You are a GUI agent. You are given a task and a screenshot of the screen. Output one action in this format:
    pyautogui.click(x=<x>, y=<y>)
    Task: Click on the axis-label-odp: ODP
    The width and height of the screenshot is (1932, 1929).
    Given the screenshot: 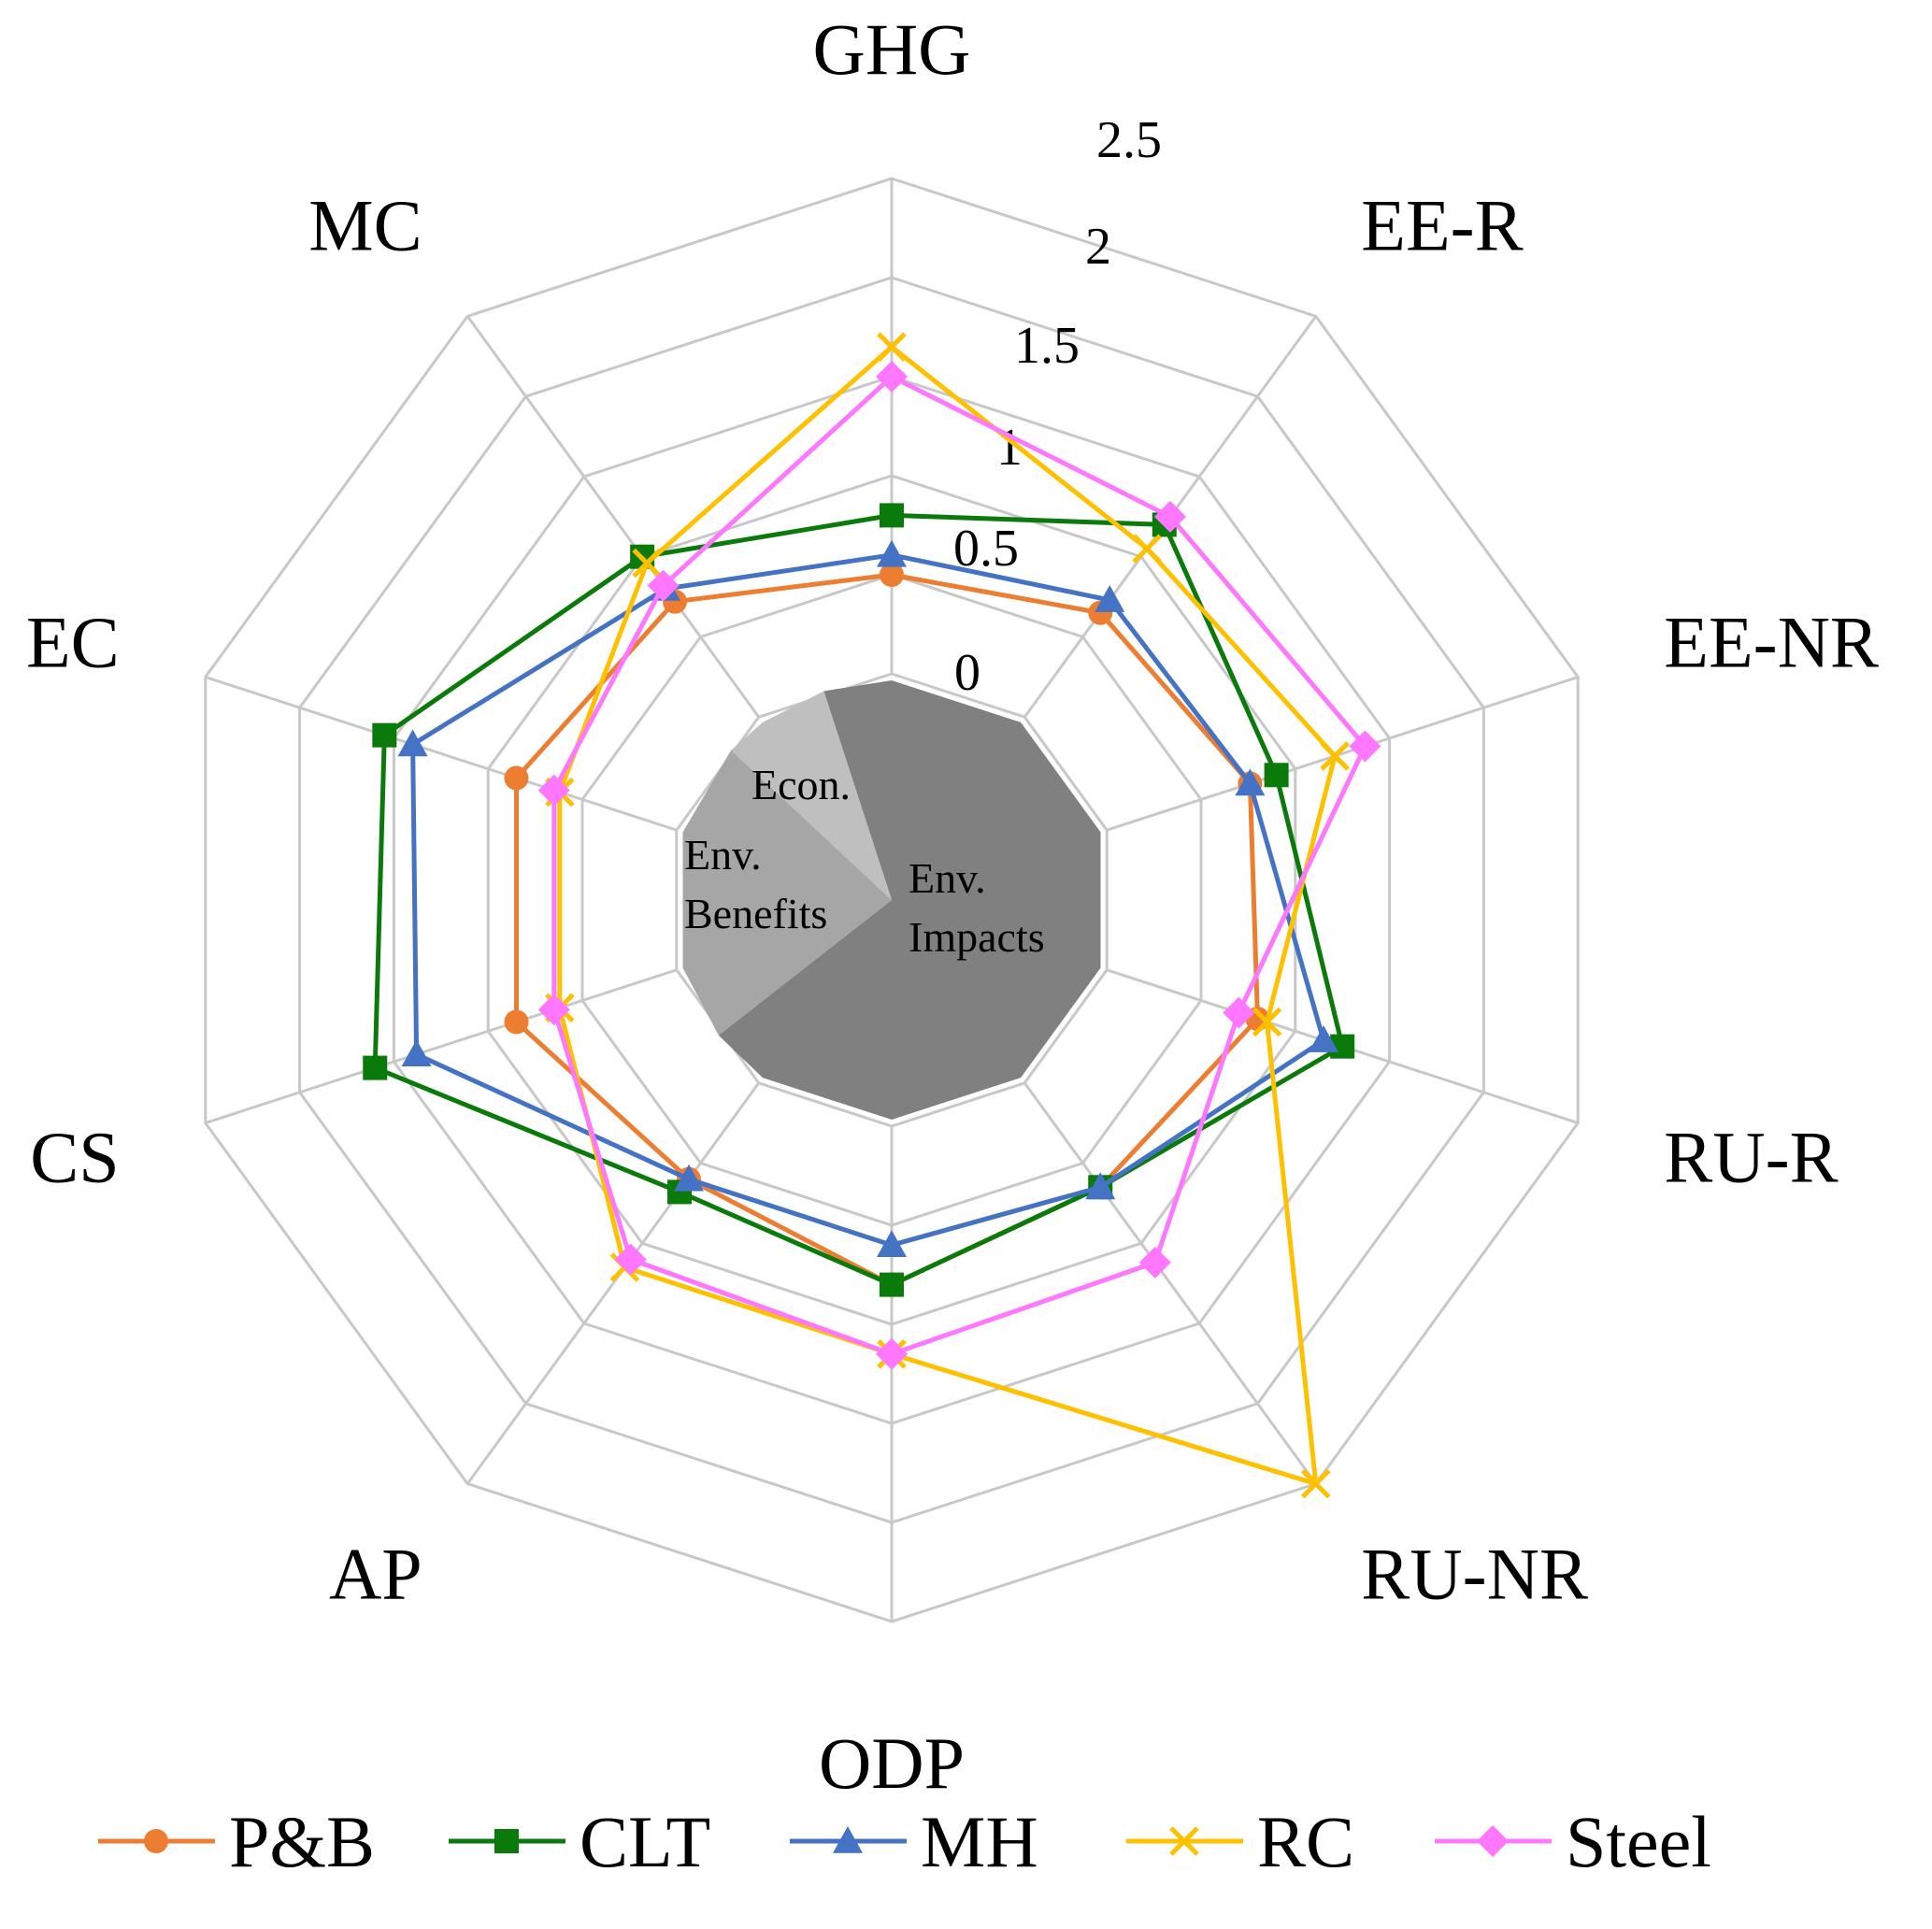 What is the action you would take?
    pyautogui.click(x=892, y=1763)
    